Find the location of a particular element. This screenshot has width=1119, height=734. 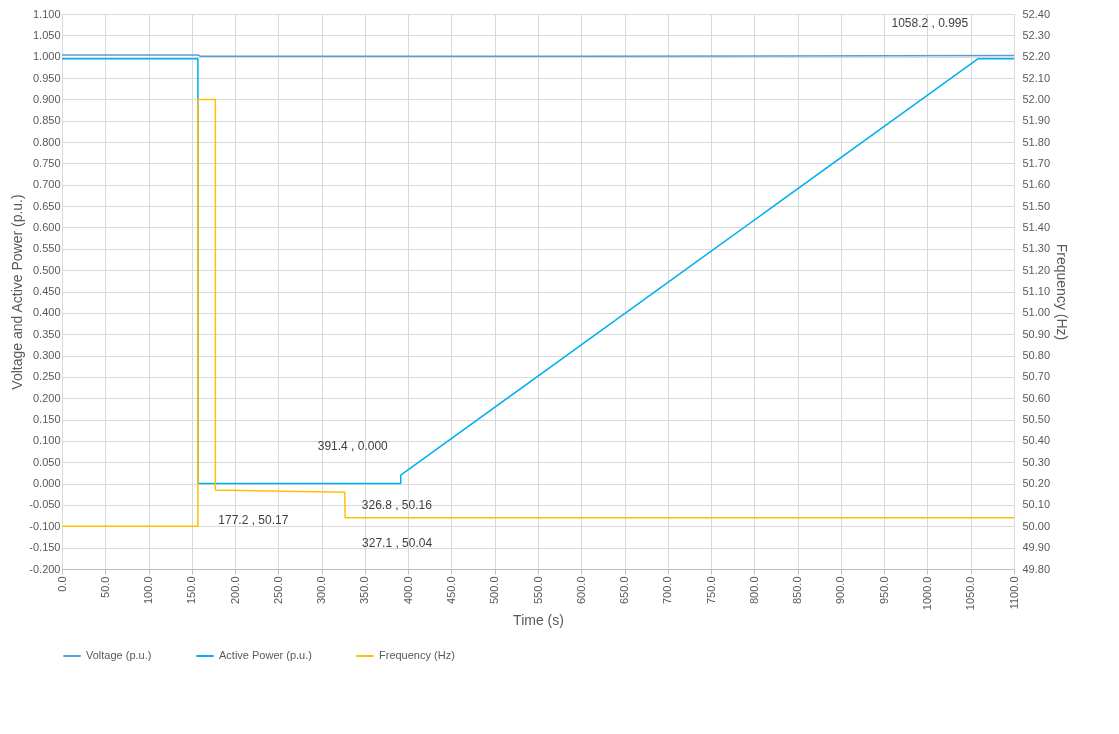

y2-tick-label: 52.20 is located at coordinates (1036, 56).